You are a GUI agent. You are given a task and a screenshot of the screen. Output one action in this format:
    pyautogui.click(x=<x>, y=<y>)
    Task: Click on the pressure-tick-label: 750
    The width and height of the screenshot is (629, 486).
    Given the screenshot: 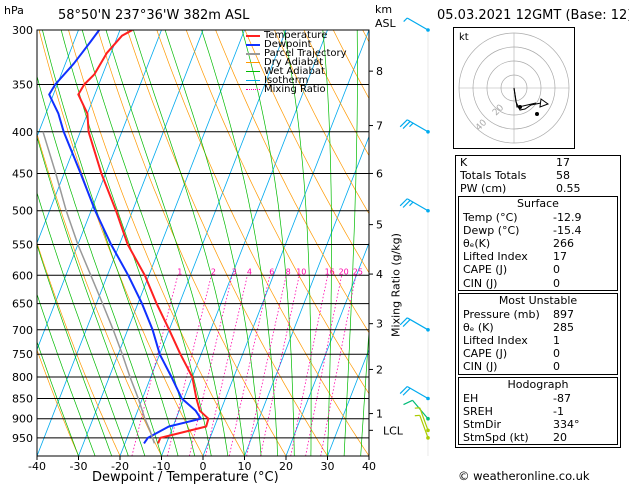 What is the action you would take?
    pyautogui.click(x=22, y=354)
    